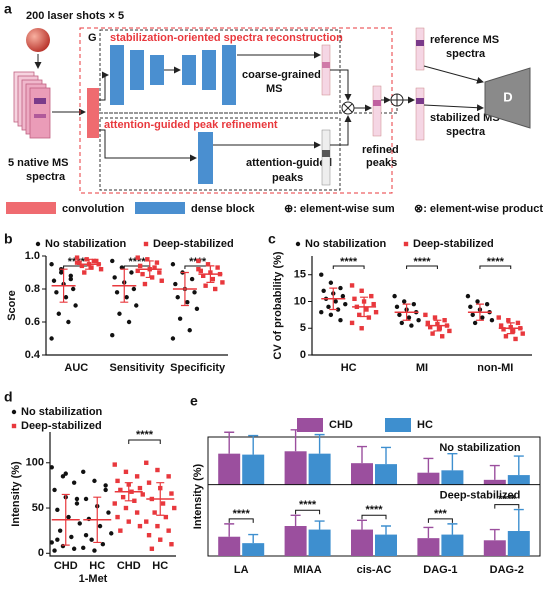 The height and width of the screenshot is (589, 546). What do you see at coordinates (8, 397) in the screenshot?
I see `panel-label: d` at bounding box center [8, 397].